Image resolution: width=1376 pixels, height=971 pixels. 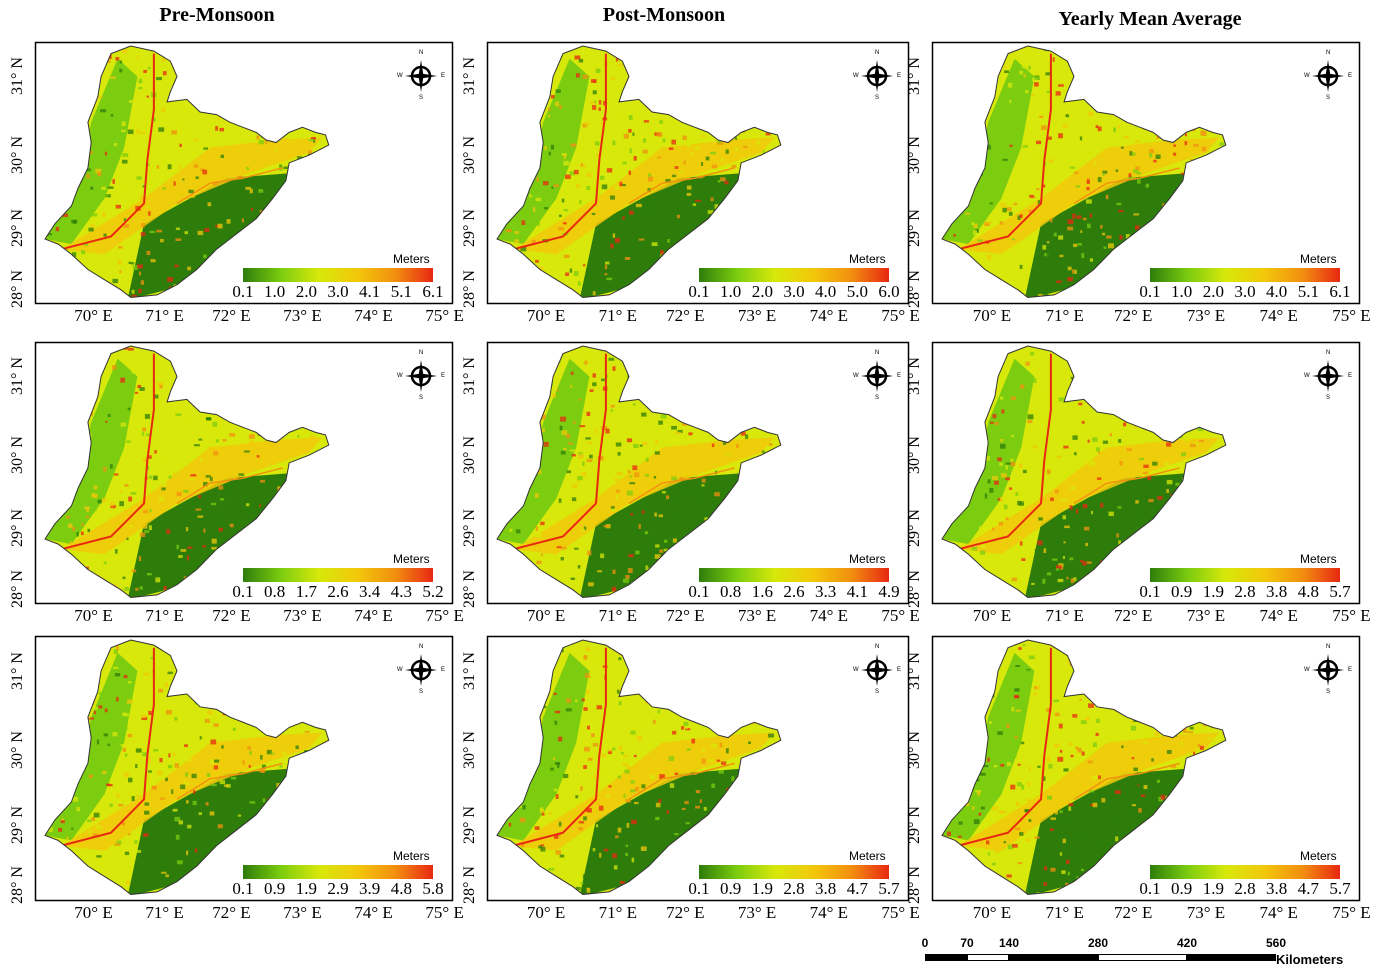 What do you see at coordinates (369, 889) in the screenshot?
I see `legend-tick-label: 3.9` at bounding box center [369, 889].